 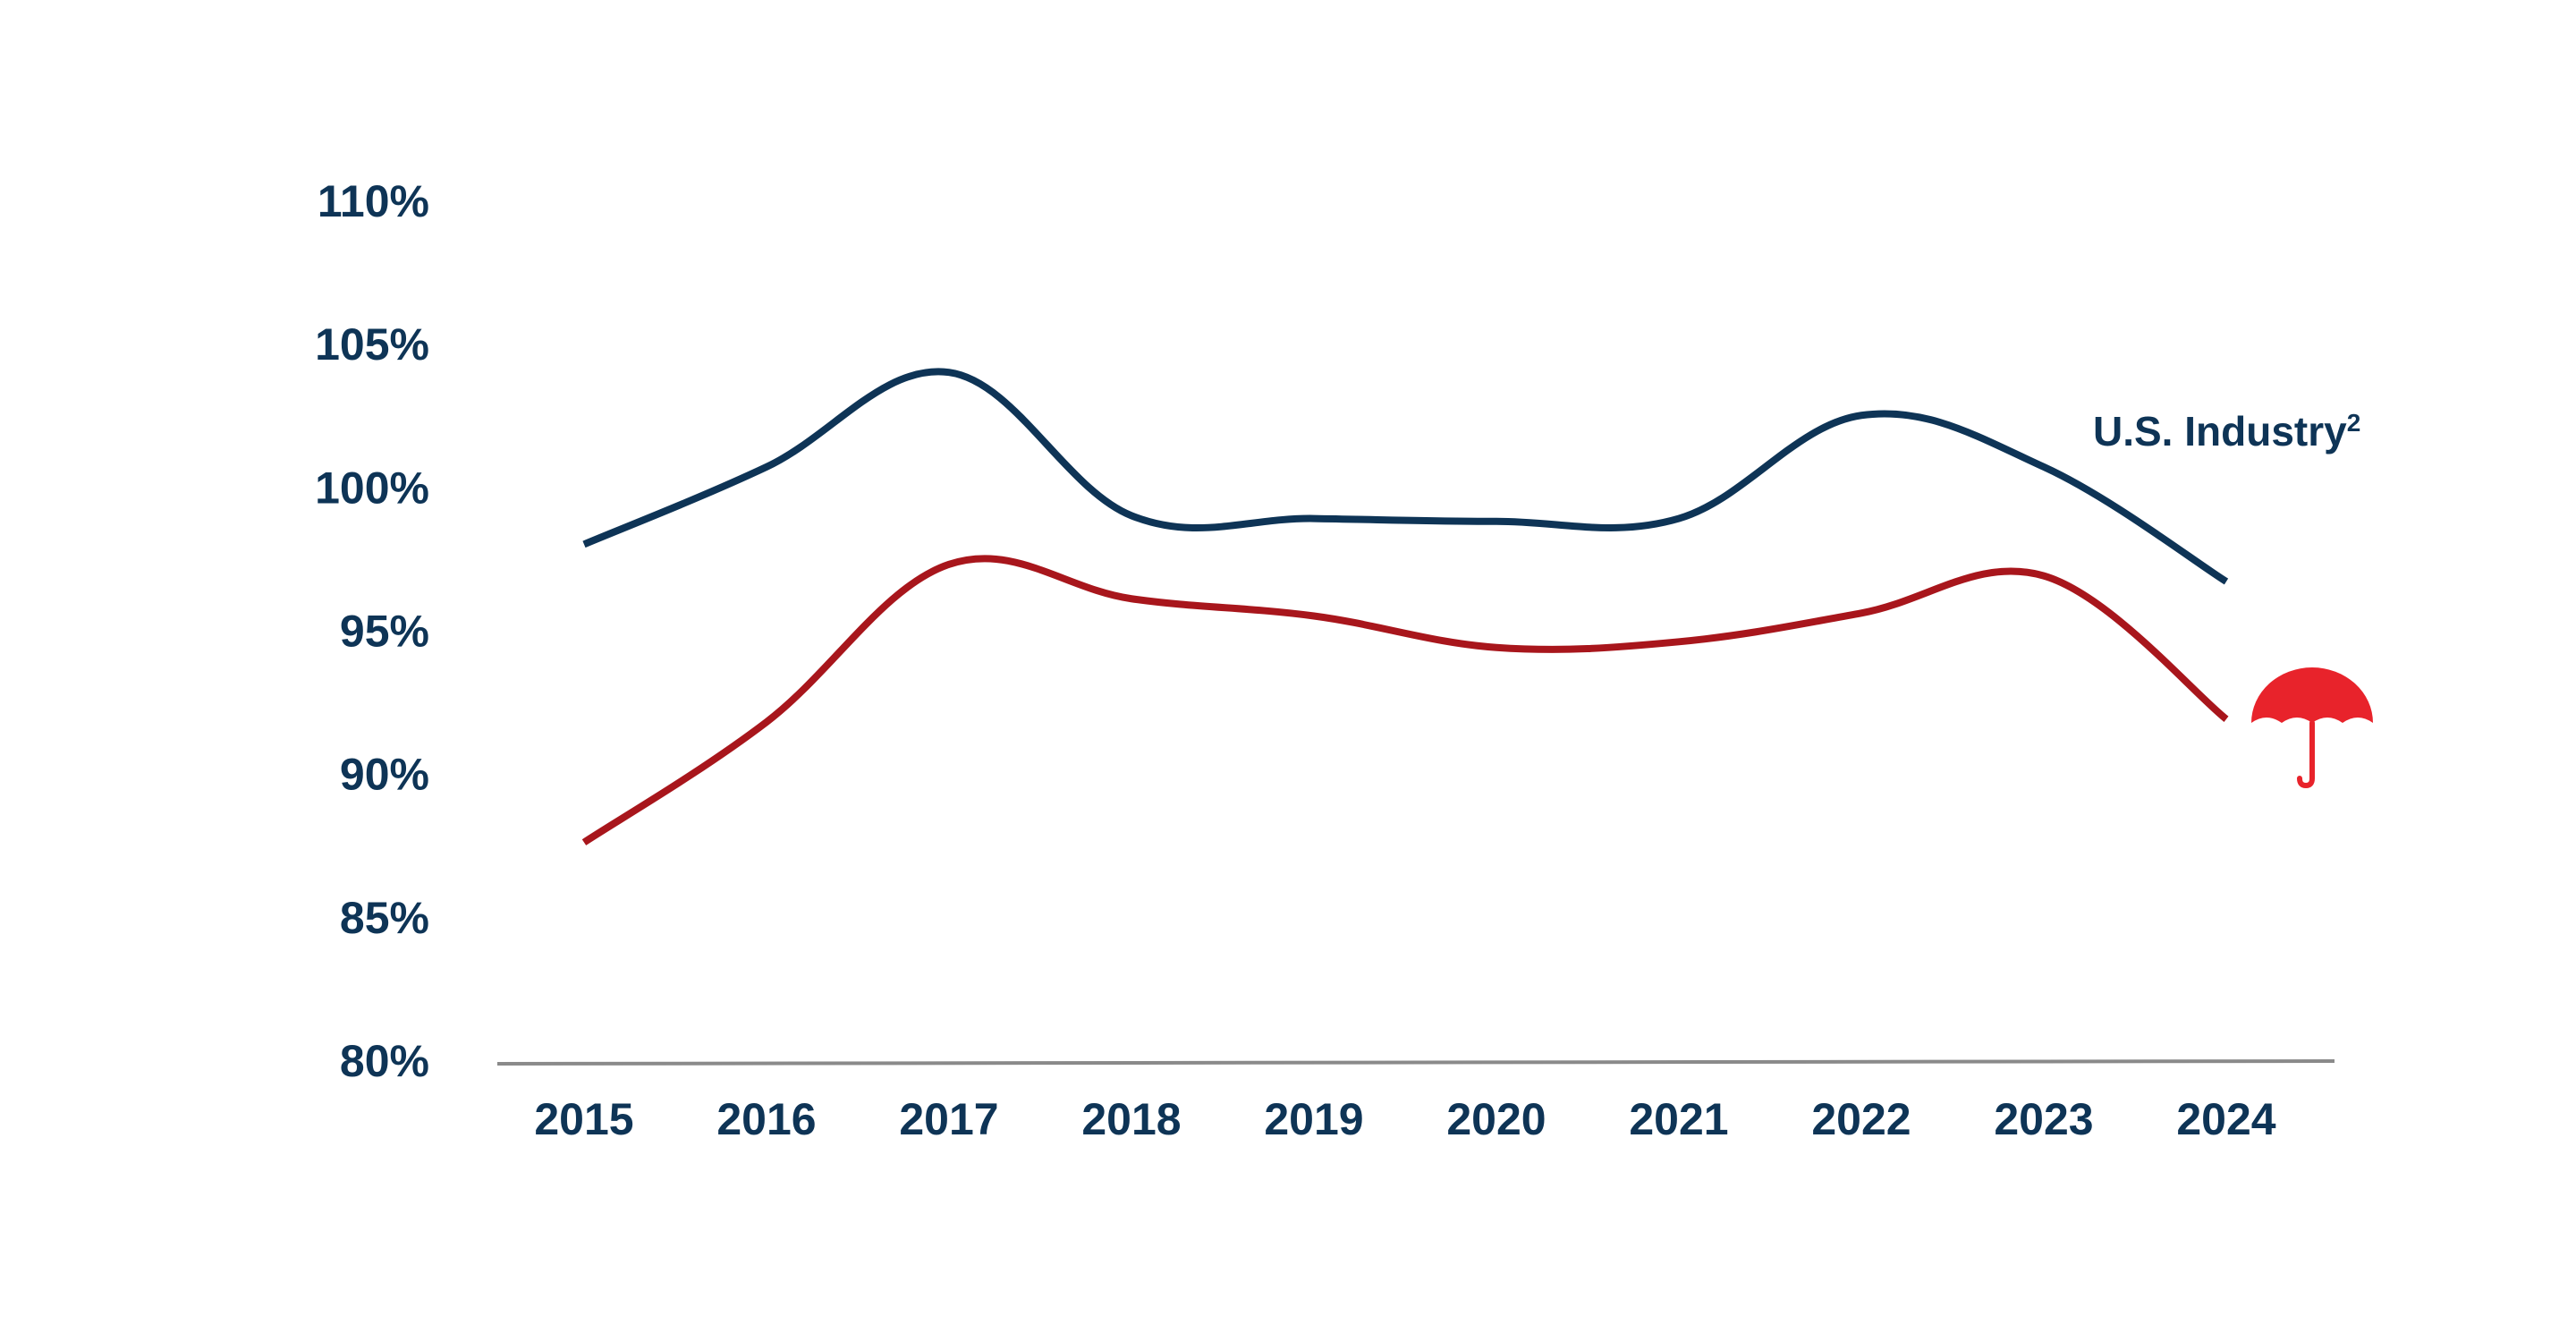 I want to click on x-tick-label: 2021, so click(x=1678, y=1119).